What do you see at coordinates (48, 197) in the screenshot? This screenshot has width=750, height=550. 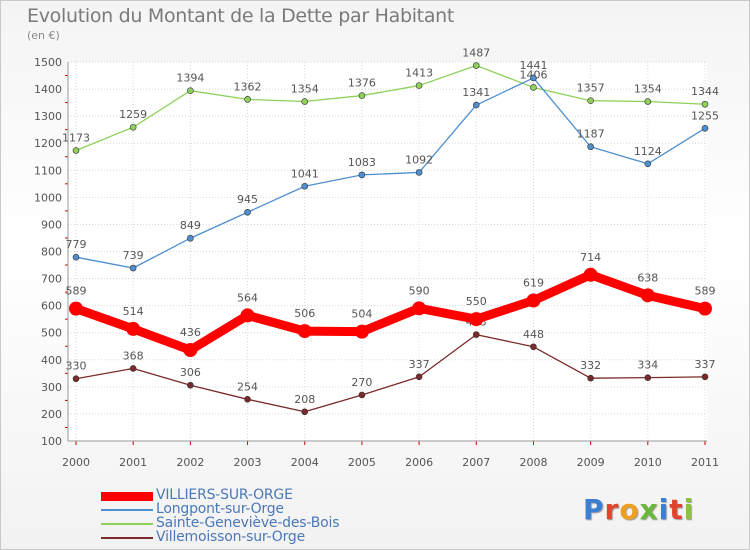 I see `y-tick-label: 1000` at bounding box center [48, 197].